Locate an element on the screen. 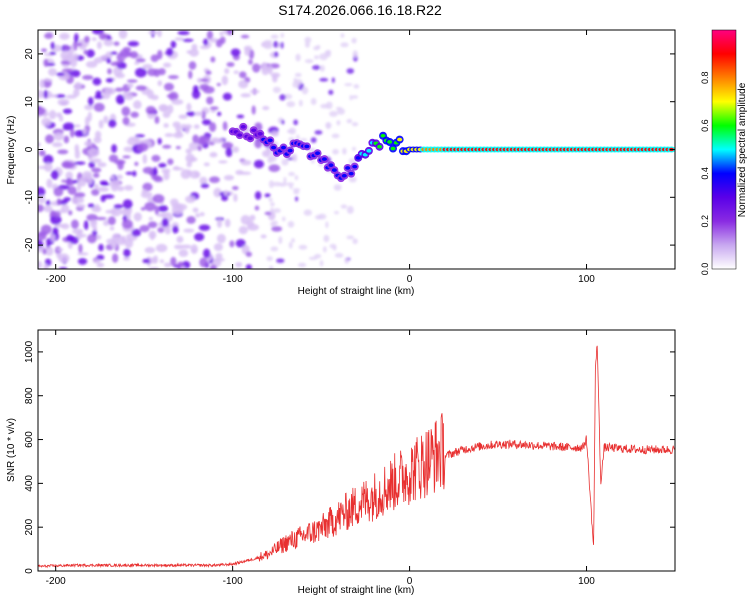 This screenshot has width=750, height=600. spectrogram-xlabel: Height of straight line (km) is located at coordinates (356, 291).